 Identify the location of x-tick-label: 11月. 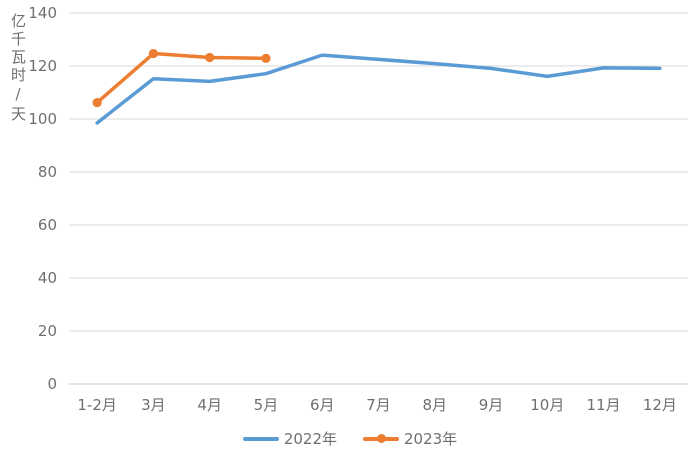
(604, 405).